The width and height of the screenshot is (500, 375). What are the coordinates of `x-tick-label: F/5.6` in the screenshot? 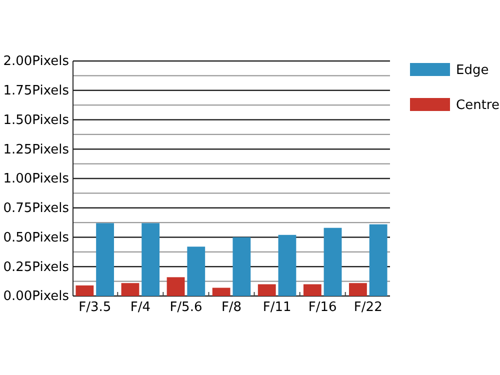 It's located at (186, 308).